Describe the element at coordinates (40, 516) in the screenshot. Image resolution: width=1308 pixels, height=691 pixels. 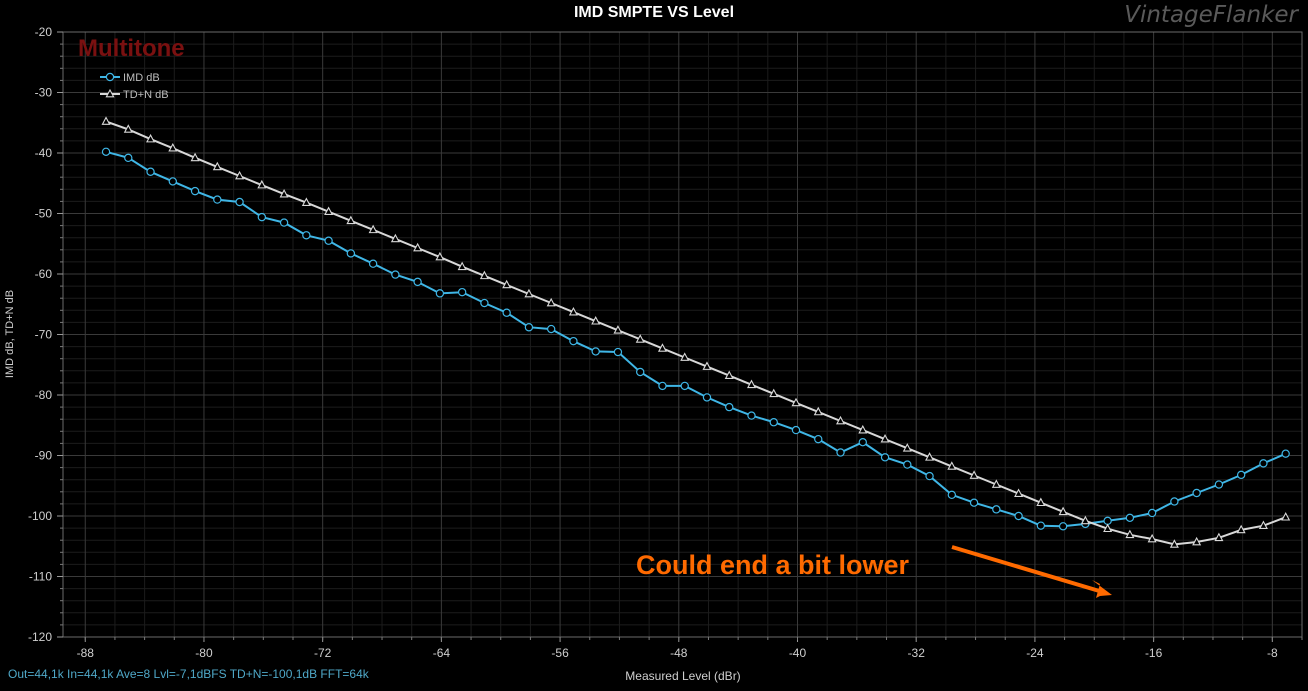
I see `y-tick-label: -100` at that location.